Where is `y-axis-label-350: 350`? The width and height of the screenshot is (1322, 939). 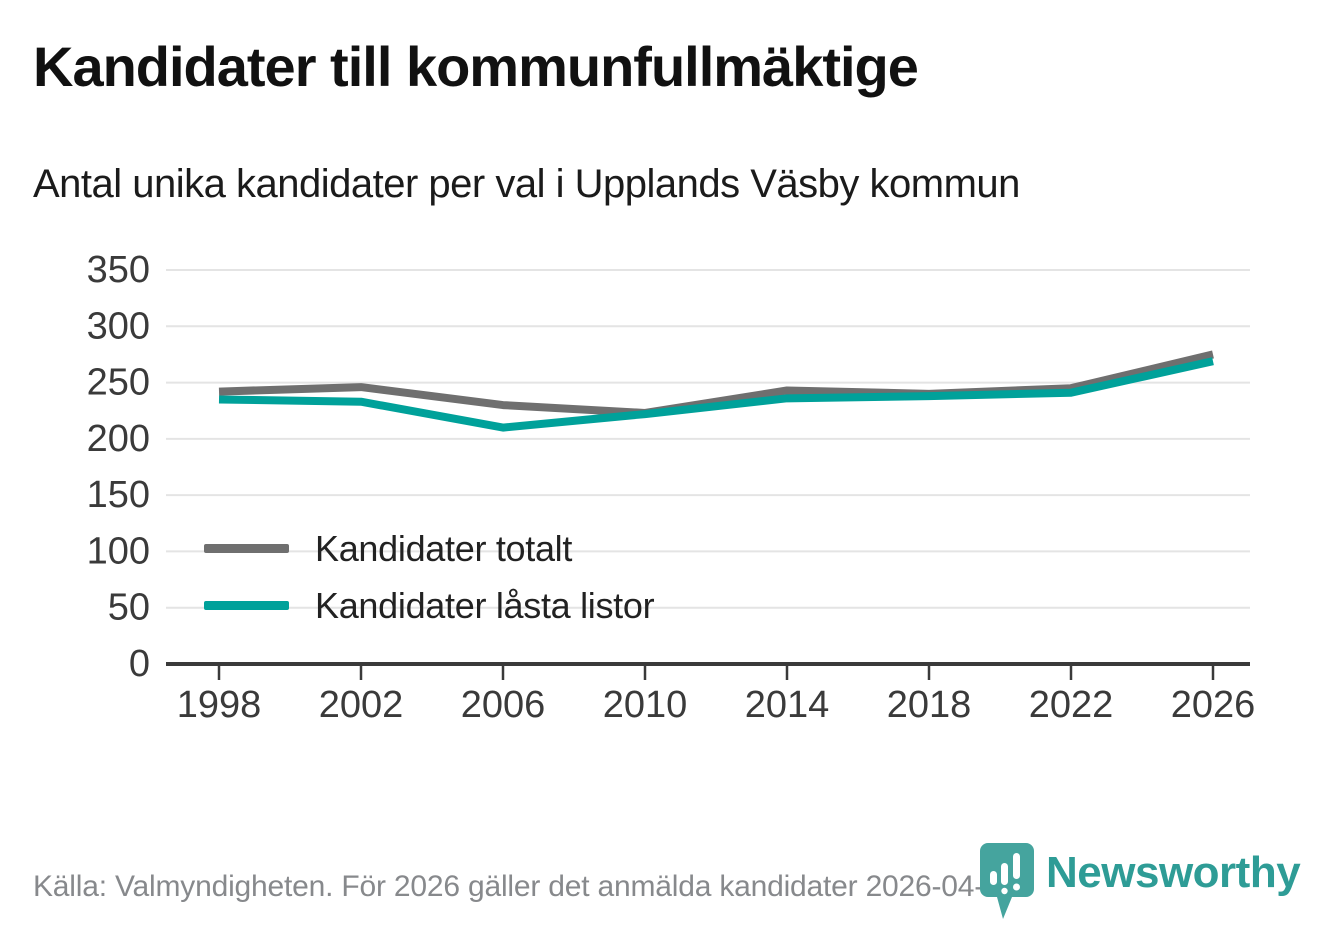
y-axis-label-350: 350 is located at coordinates (118, 273).